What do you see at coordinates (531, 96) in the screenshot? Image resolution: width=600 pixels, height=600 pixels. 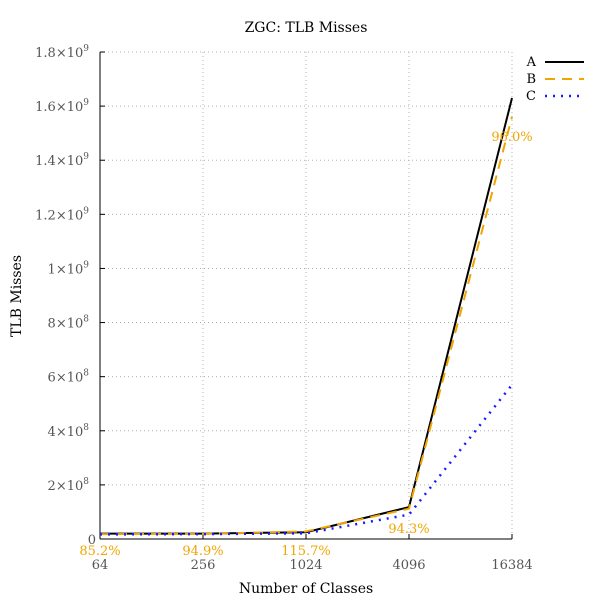 I see `legend-label: C` at bounding box center [531, 96].